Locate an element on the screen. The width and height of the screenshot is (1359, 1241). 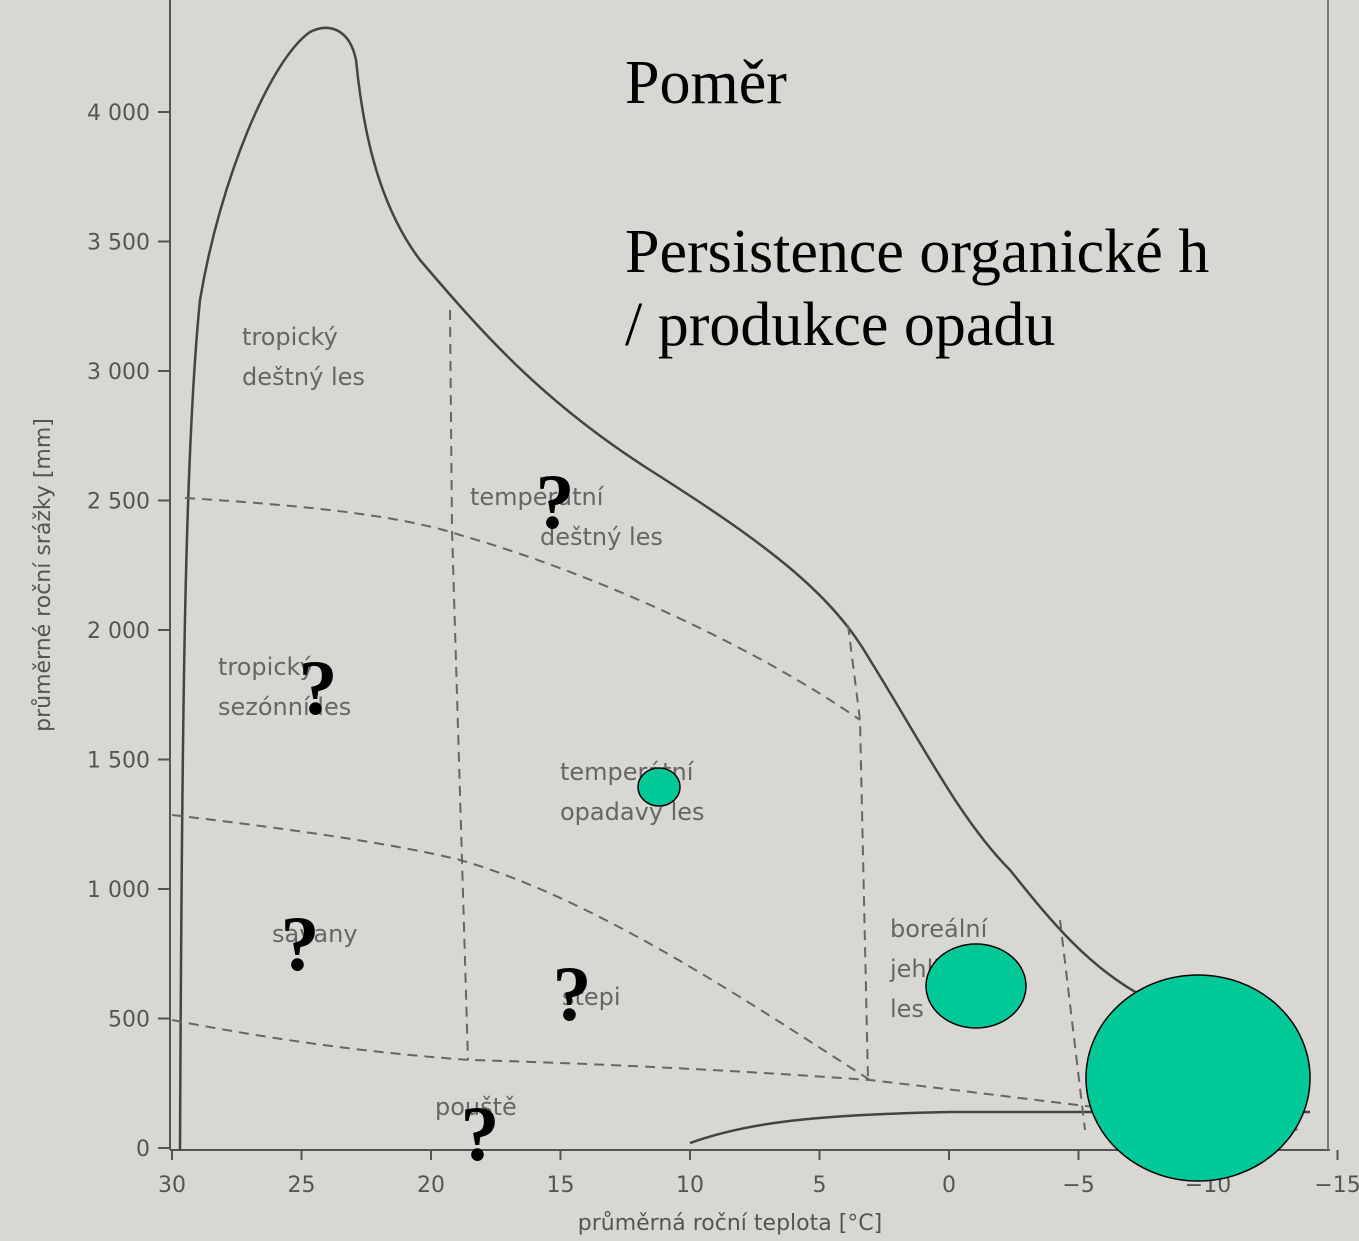
y-tick-label: 1 000 is located at coordinates (118, 890).